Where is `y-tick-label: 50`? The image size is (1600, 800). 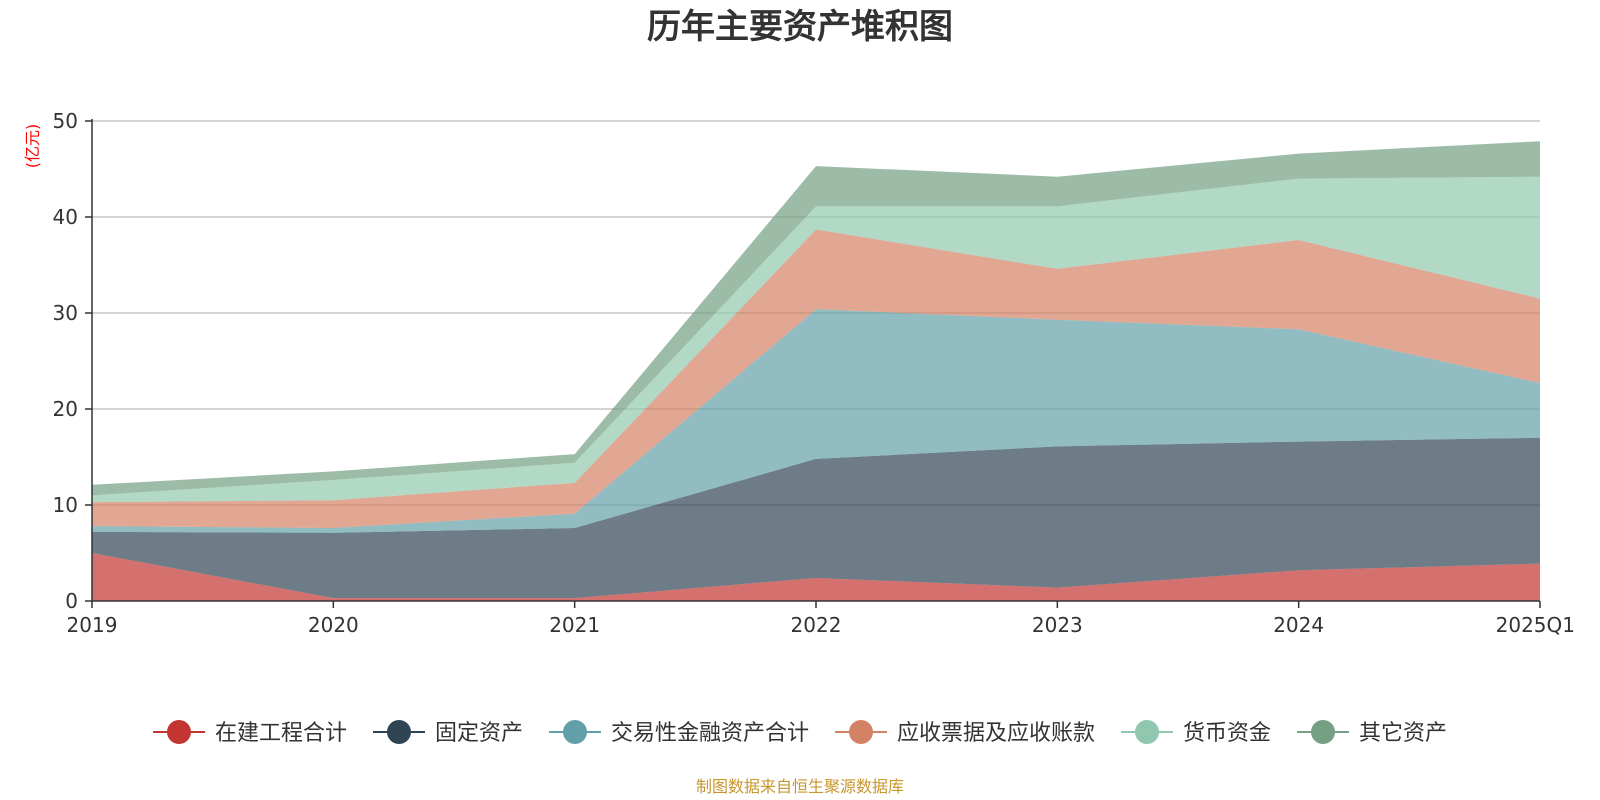
y-tick-label: 50 is located at coordinates (65, 121).